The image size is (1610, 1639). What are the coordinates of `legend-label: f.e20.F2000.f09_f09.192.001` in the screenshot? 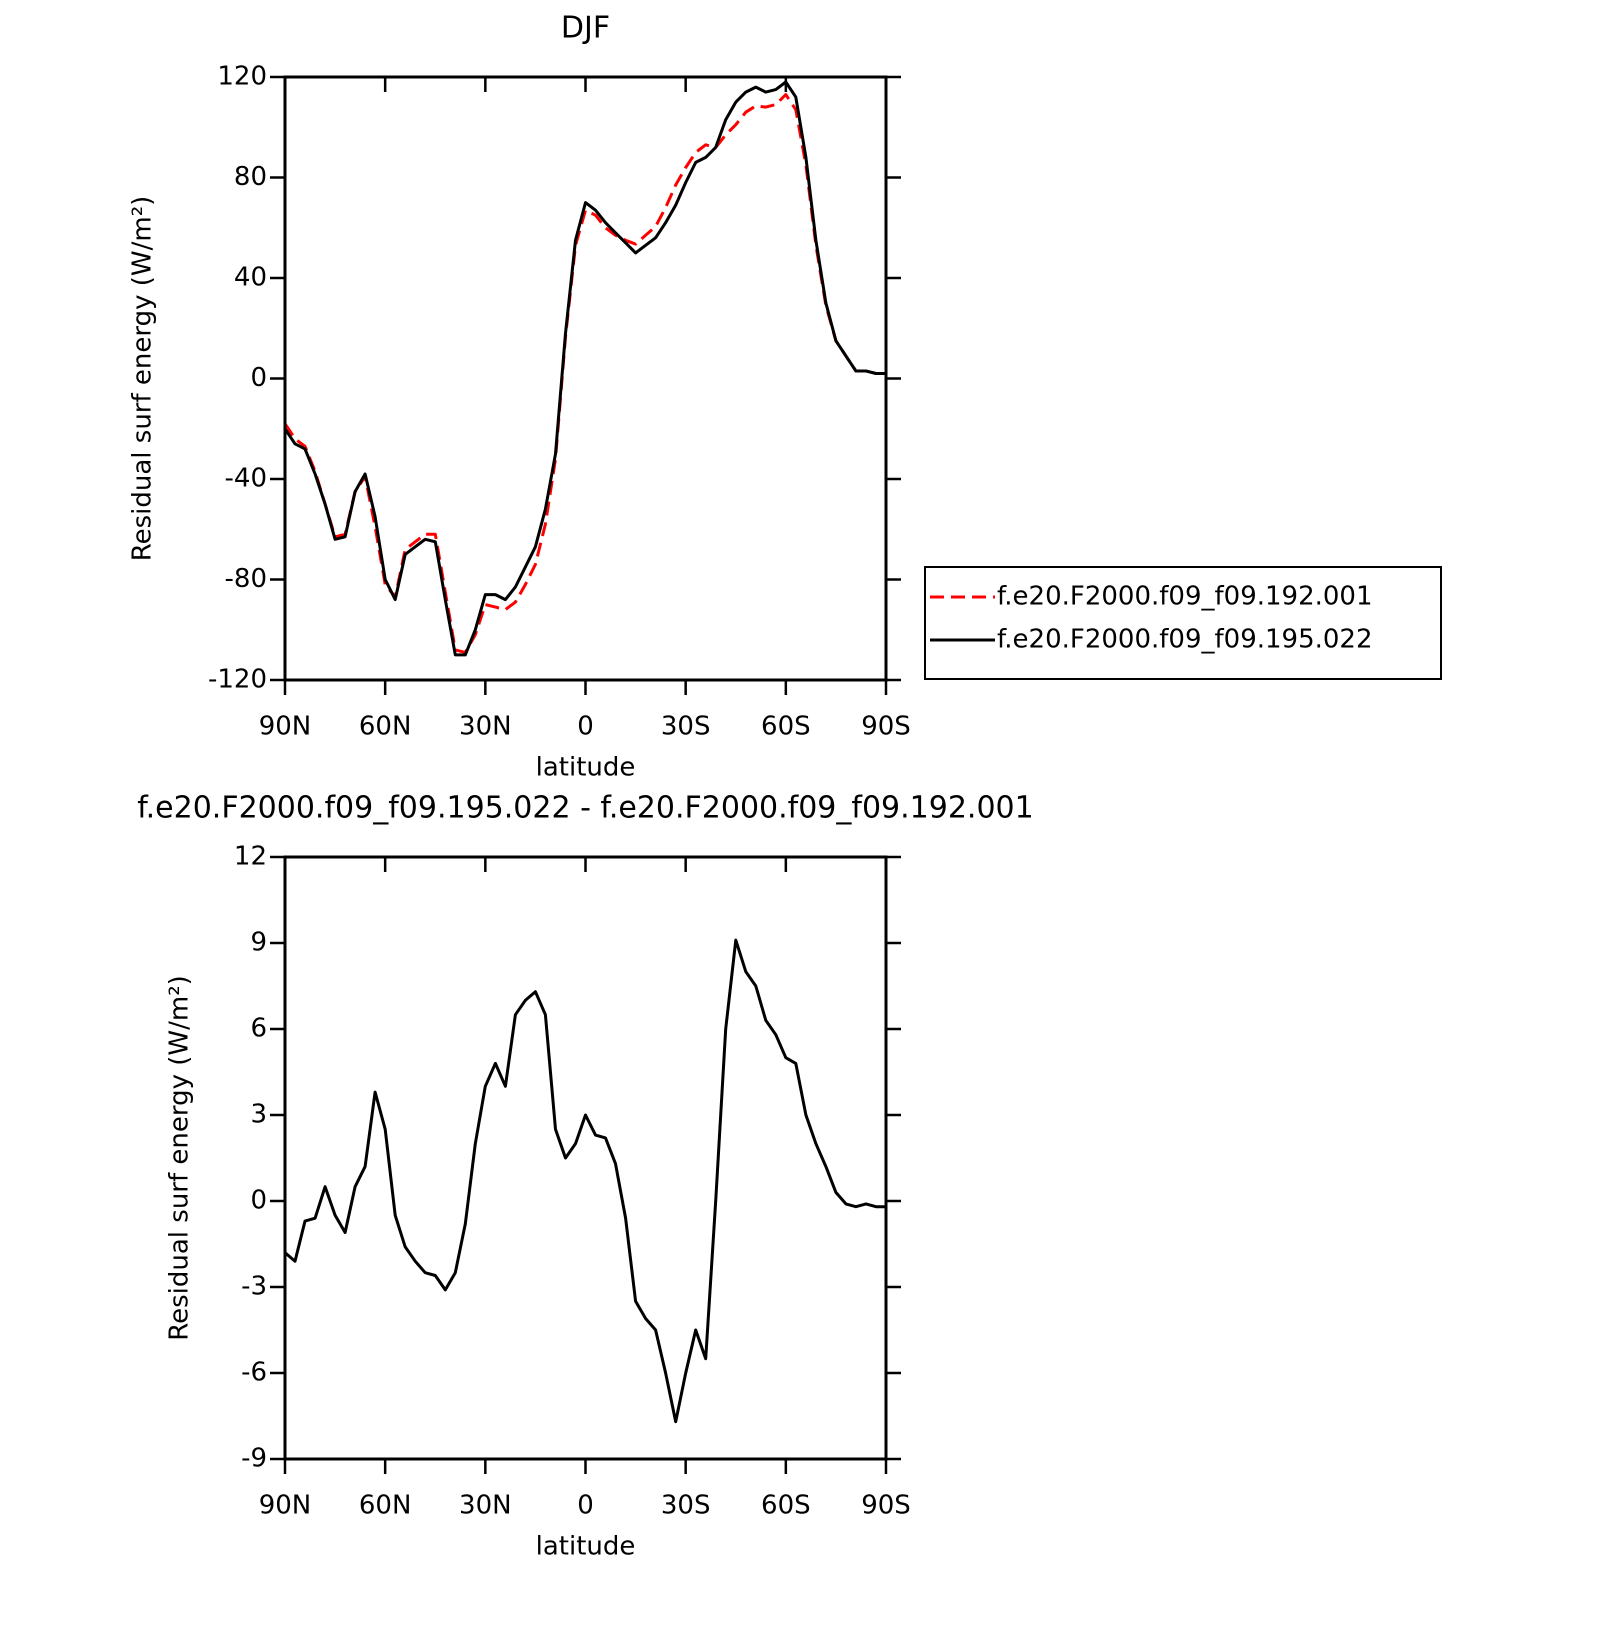 It's located at (1185, 597).